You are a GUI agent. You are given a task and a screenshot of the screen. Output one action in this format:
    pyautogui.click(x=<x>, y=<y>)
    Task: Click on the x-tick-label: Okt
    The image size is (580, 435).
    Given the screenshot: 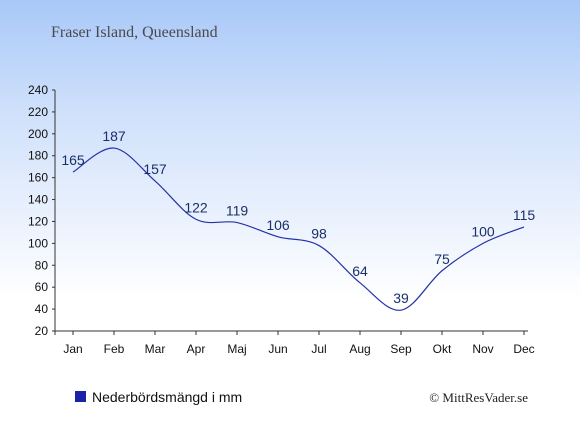 What is the action you would take?
    pyautogui.click(x=442, y=349)
    